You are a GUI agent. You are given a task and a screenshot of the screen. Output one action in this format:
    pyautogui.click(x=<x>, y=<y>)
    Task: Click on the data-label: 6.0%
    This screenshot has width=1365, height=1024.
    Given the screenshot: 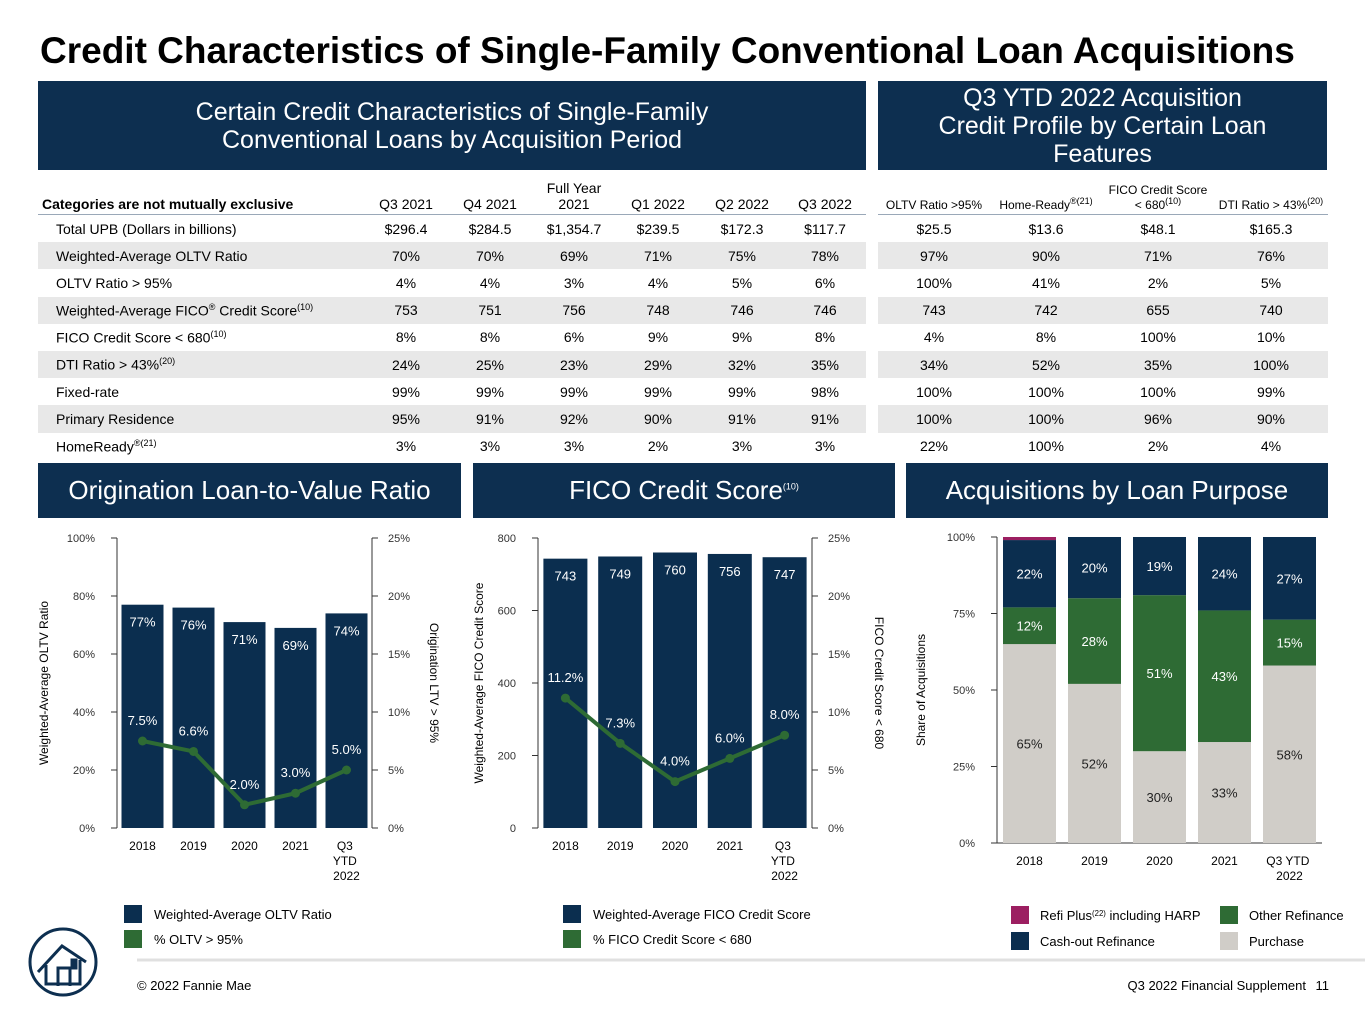 What is the action you would take?
    pyautogui.click(x=730, y=737)
    